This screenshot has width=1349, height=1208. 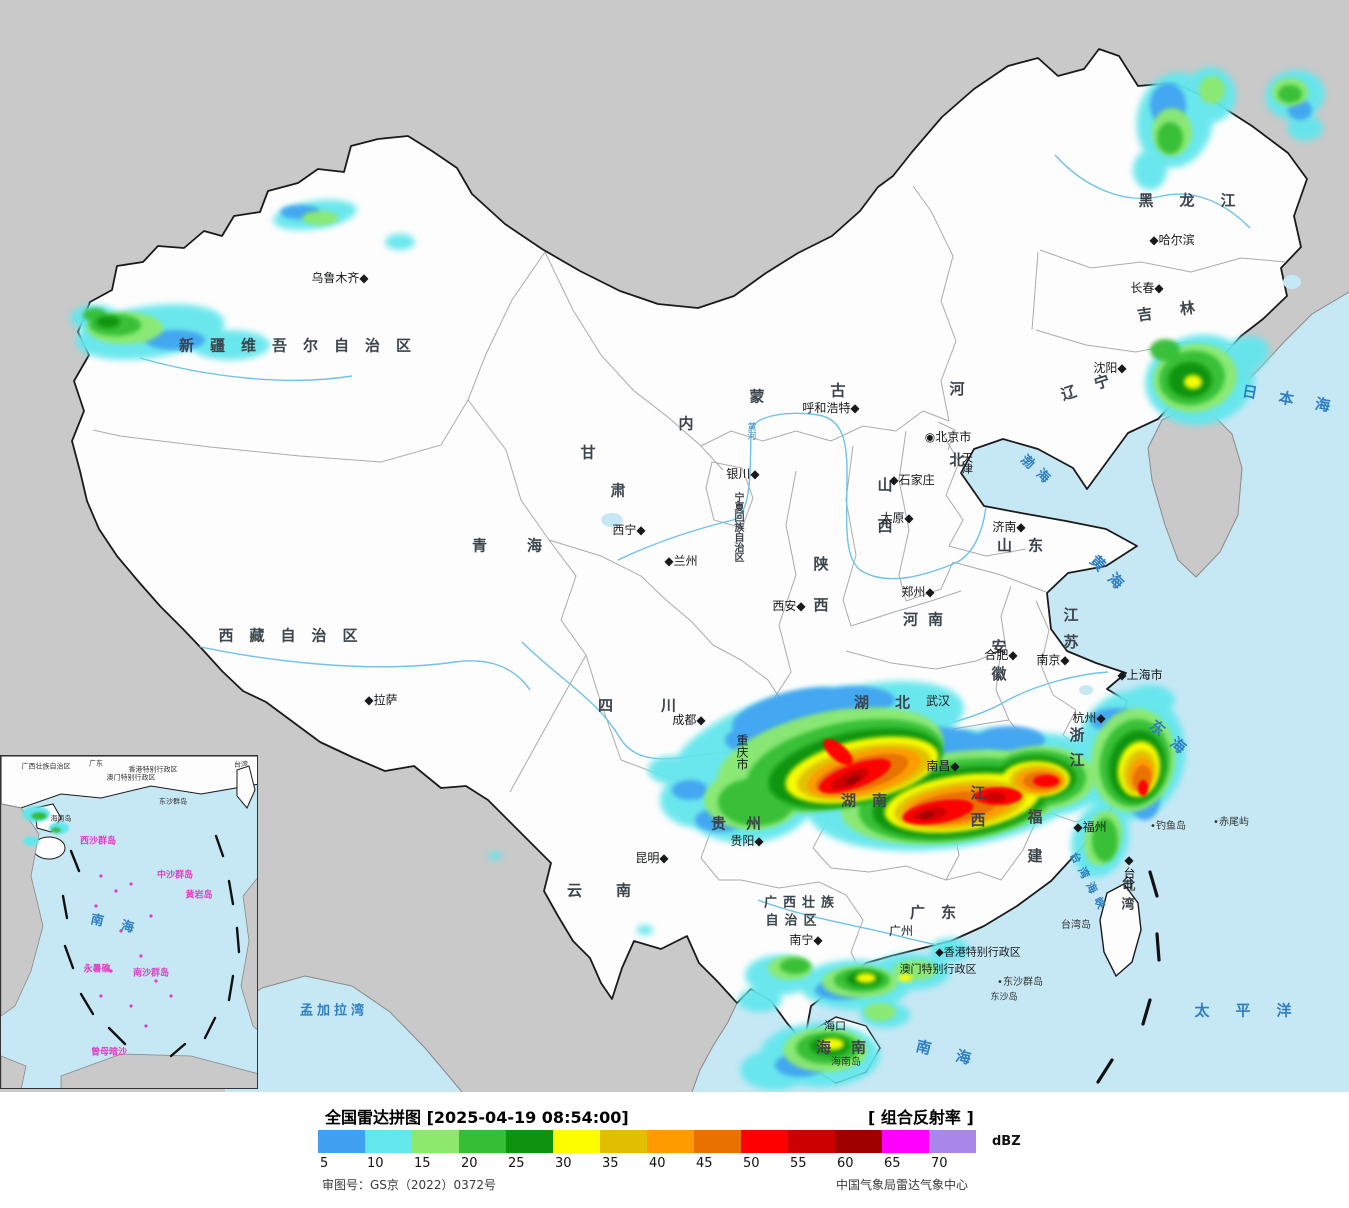 I want to click on inset-region-label: 香港特别行政区, so click(x=153, y=769).